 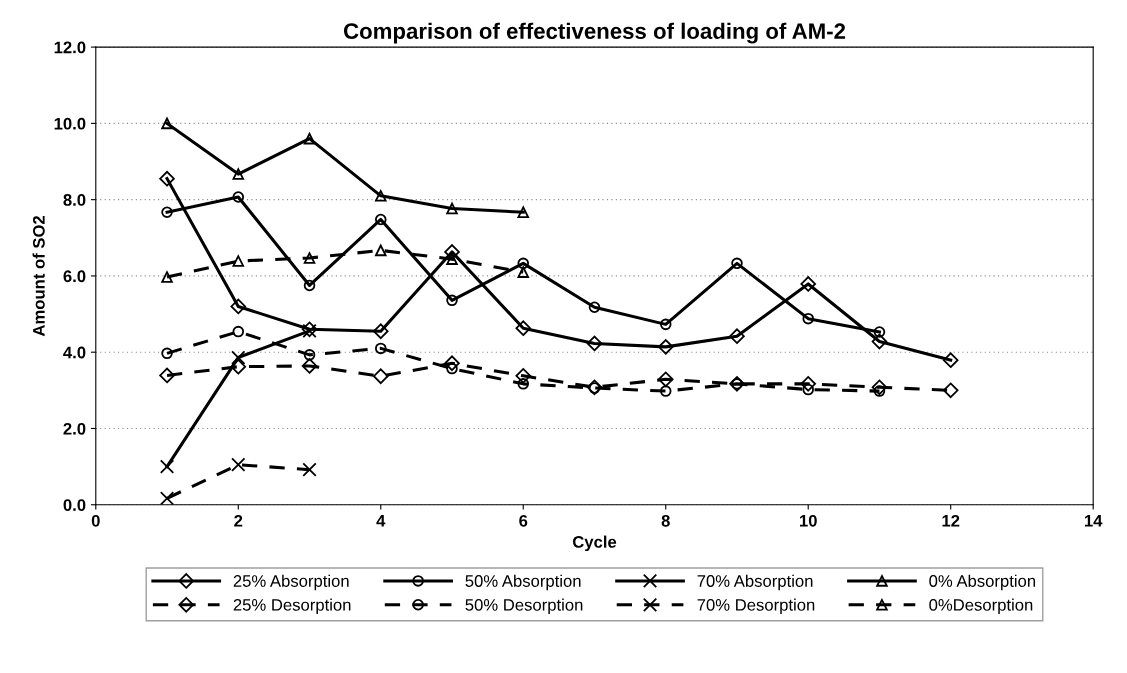 What do you see at coordinates (524, 606) in the screenshot?
I see `legend-label: 50% Desorption` at bounding box center [524, 606].